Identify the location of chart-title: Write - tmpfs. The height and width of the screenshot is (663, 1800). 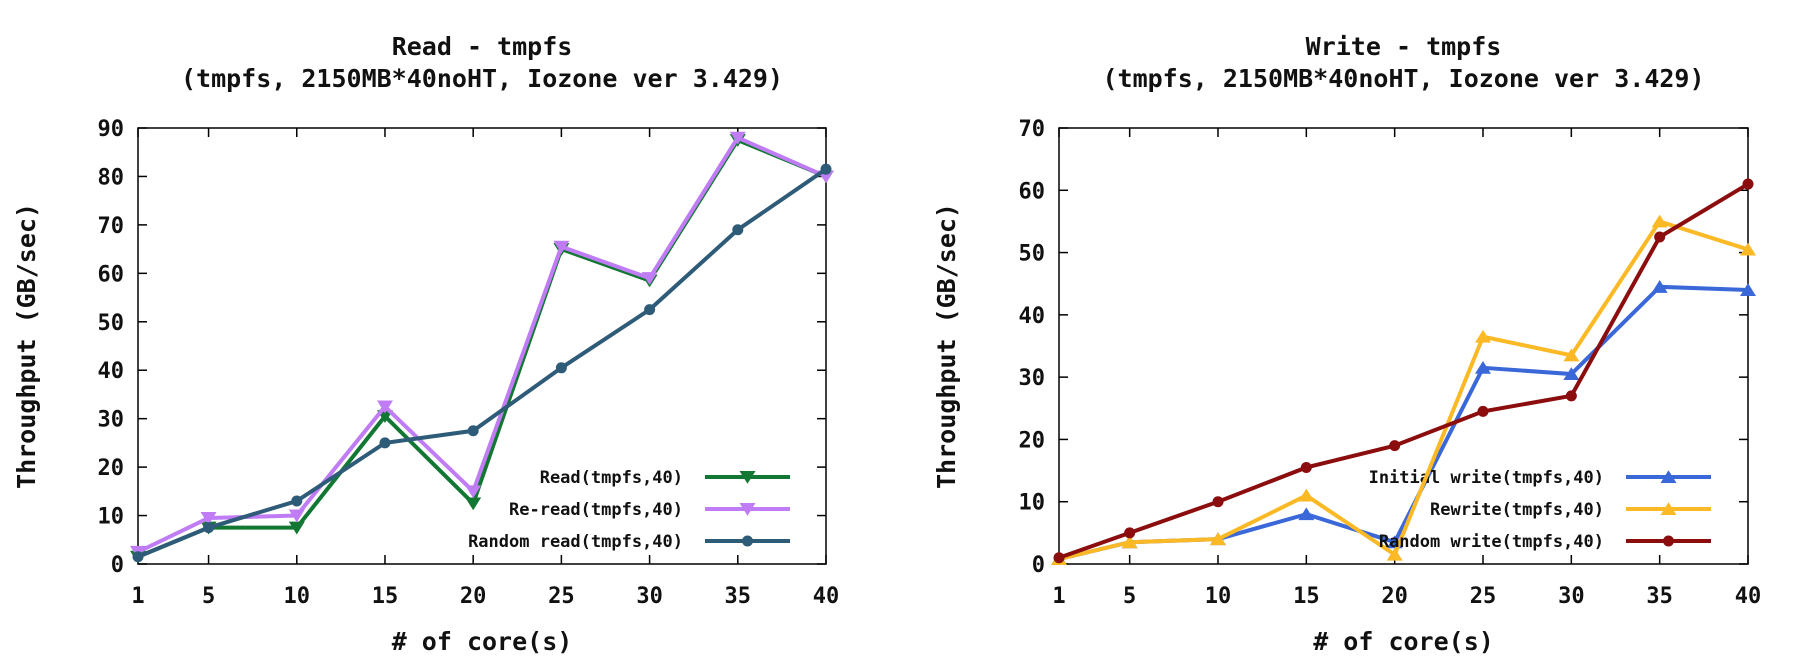
(1404, 46).